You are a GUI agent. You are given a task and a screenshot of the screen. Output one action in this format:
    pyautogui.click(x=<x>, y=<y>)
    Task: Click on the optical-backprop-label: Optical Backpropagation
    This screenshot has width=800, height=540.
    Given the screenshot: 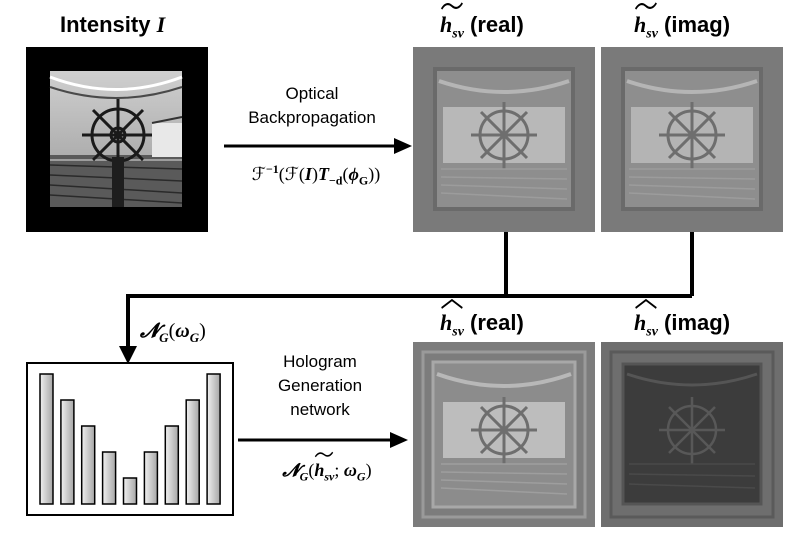 What is the action you would take?
    pyautogui.click(x=312, y=106)
    